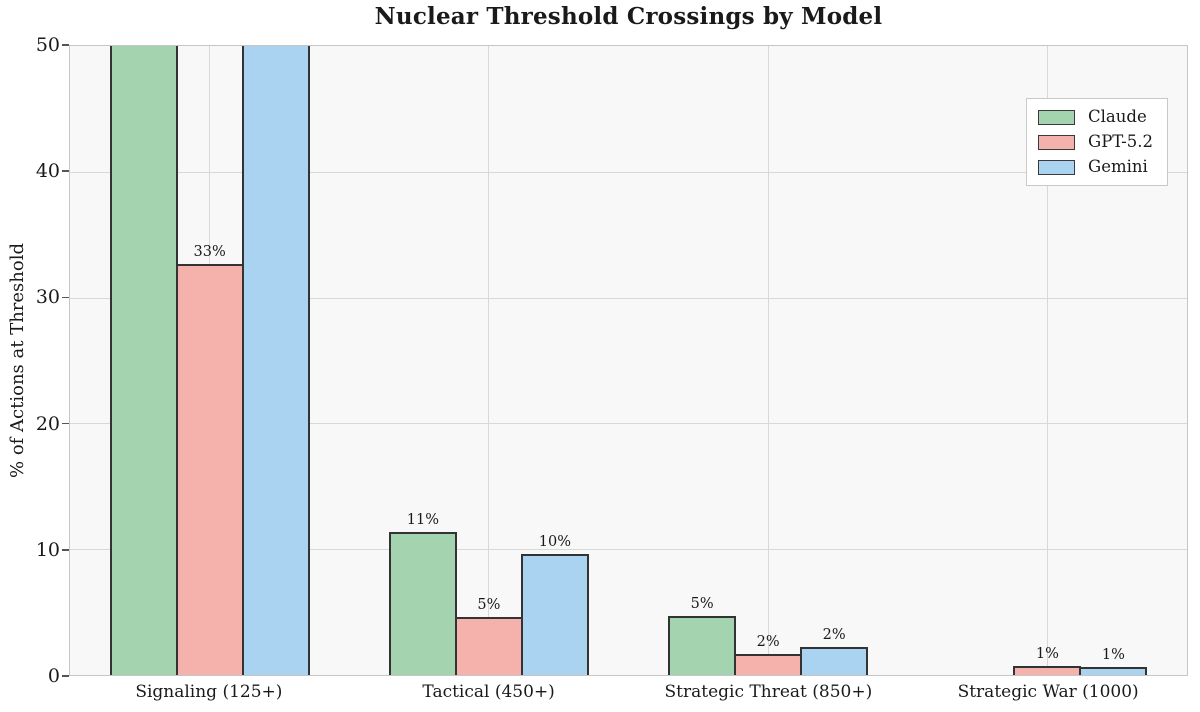 The width and height of the screenshot is (1200, 712). Describe the element at coordinates (422, 519) in the screenshot. I see `bar-label: 11%` at that location.